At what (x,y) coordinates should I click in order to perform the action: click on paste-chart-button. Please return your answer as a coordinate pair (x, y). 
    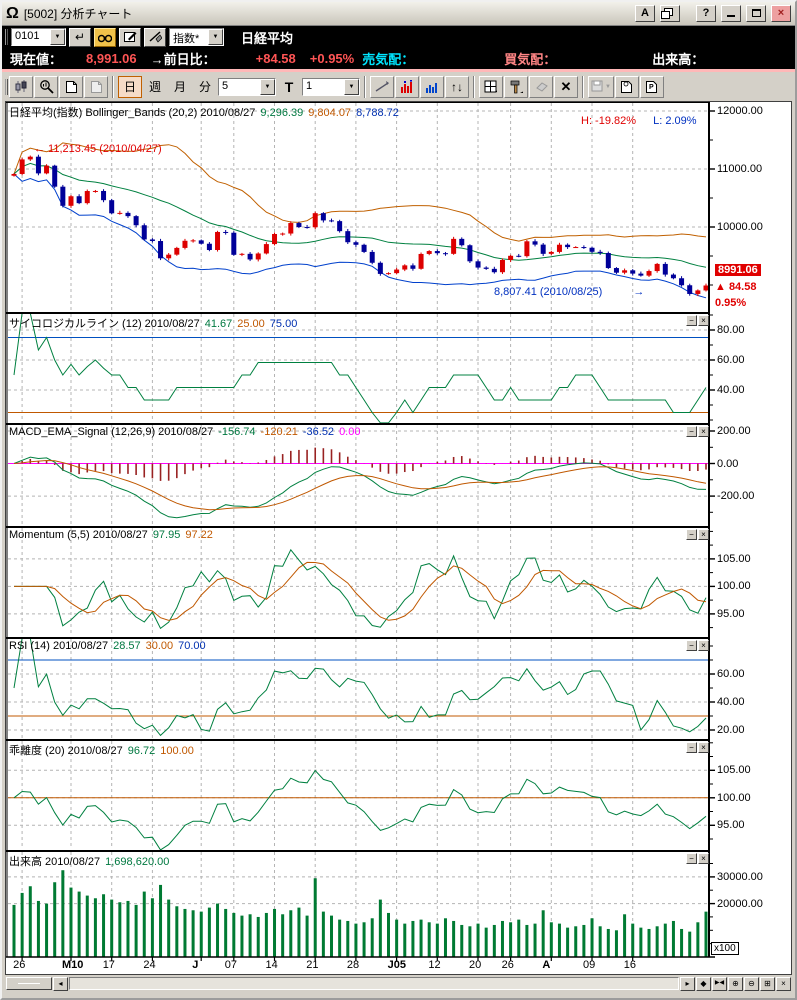
    Looking at the image, I should click on (96, 86).